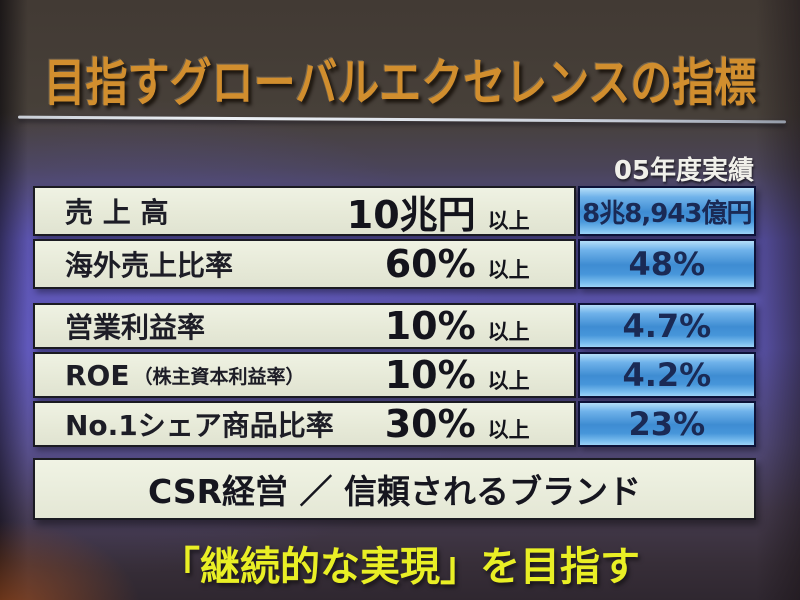  What do you see at coordinates (400, 82) in the screenshot?
I see `slide-title: 目指すグローバルエクセレンスの指標` at bounding box center [400, 82].